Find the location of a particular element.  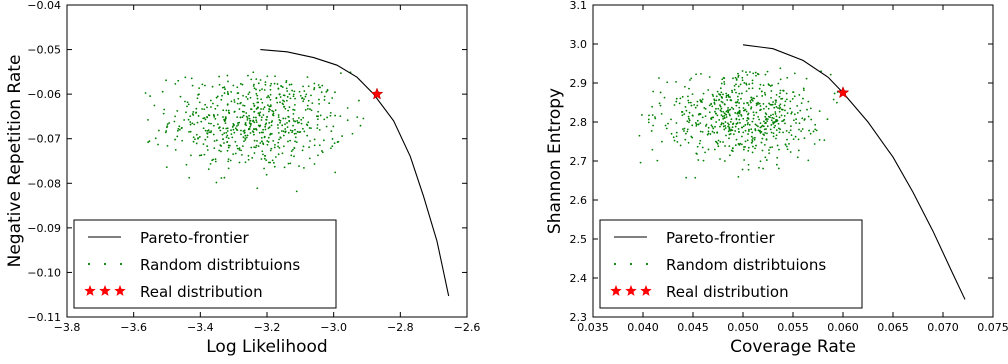

x-tick-label: −3.6 is located at coordinates (133, 327).